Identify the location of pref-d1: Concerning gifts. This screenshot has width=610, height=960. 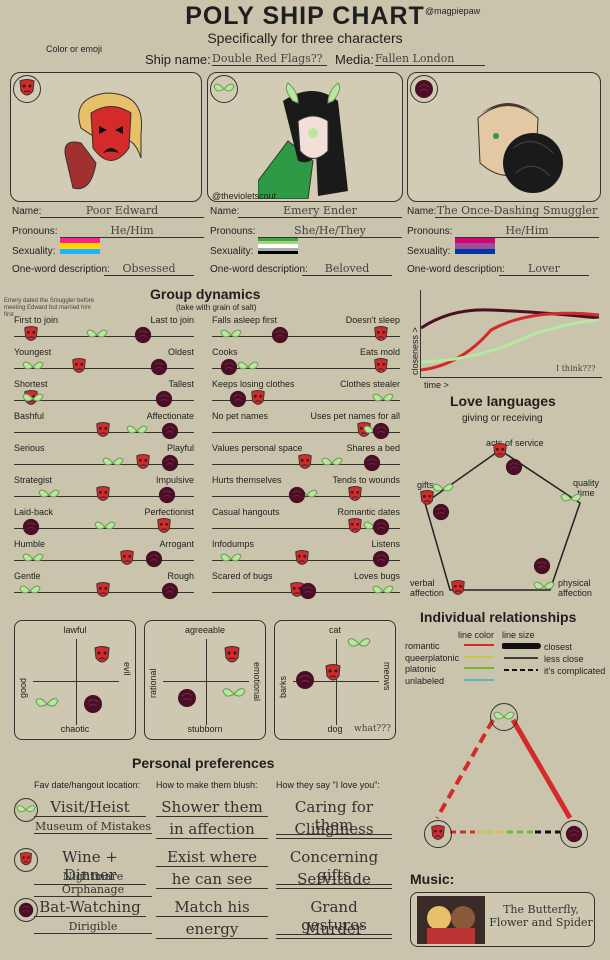
(334, 866).